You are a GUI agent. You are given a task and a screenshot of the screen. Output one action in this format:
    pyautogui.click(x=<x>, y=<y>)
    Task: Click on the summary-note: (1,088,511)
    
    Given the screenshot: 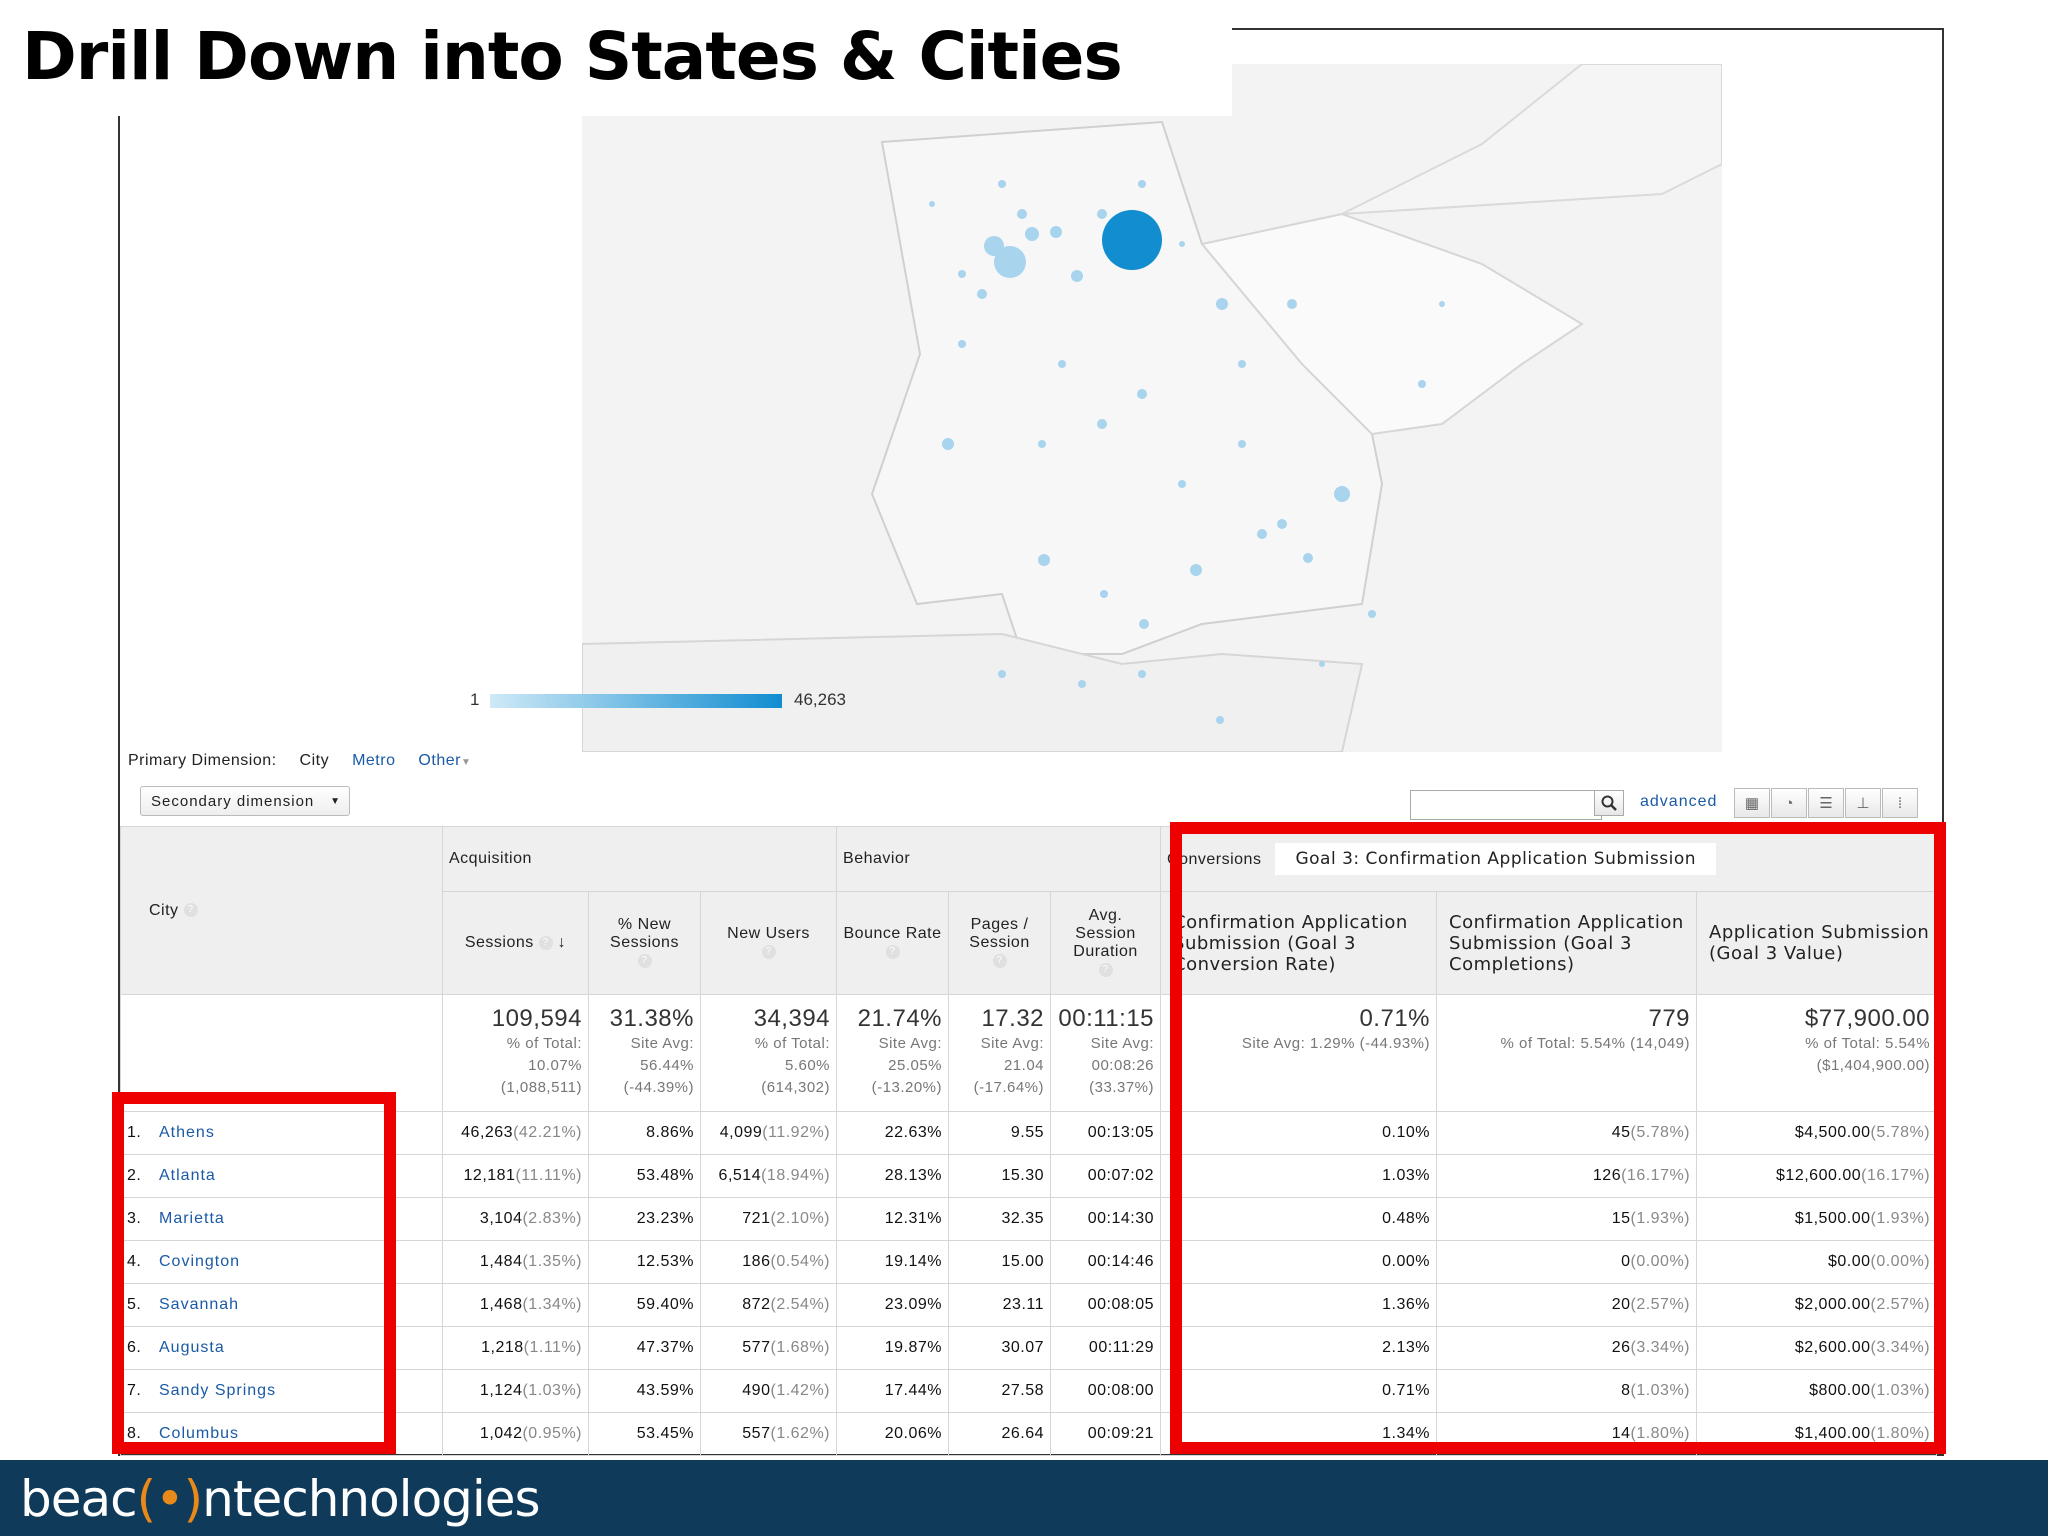 What is the action you would take?
    pyautogui.click(x=541, y=1087)
    